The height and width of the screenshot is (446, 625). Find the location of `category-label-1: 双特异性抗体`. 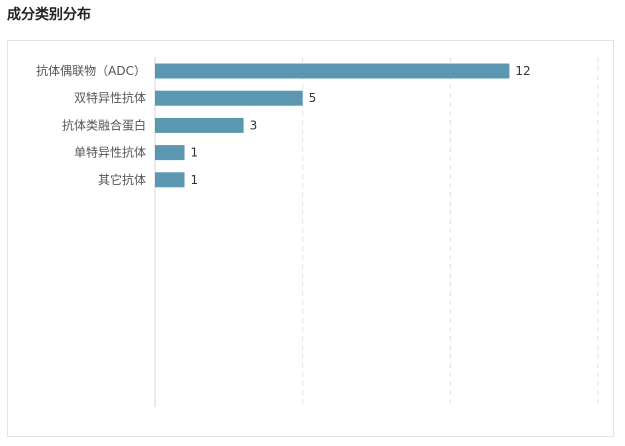

category-label-1: 双特异性抗体 is located at coordinates (110, 97).